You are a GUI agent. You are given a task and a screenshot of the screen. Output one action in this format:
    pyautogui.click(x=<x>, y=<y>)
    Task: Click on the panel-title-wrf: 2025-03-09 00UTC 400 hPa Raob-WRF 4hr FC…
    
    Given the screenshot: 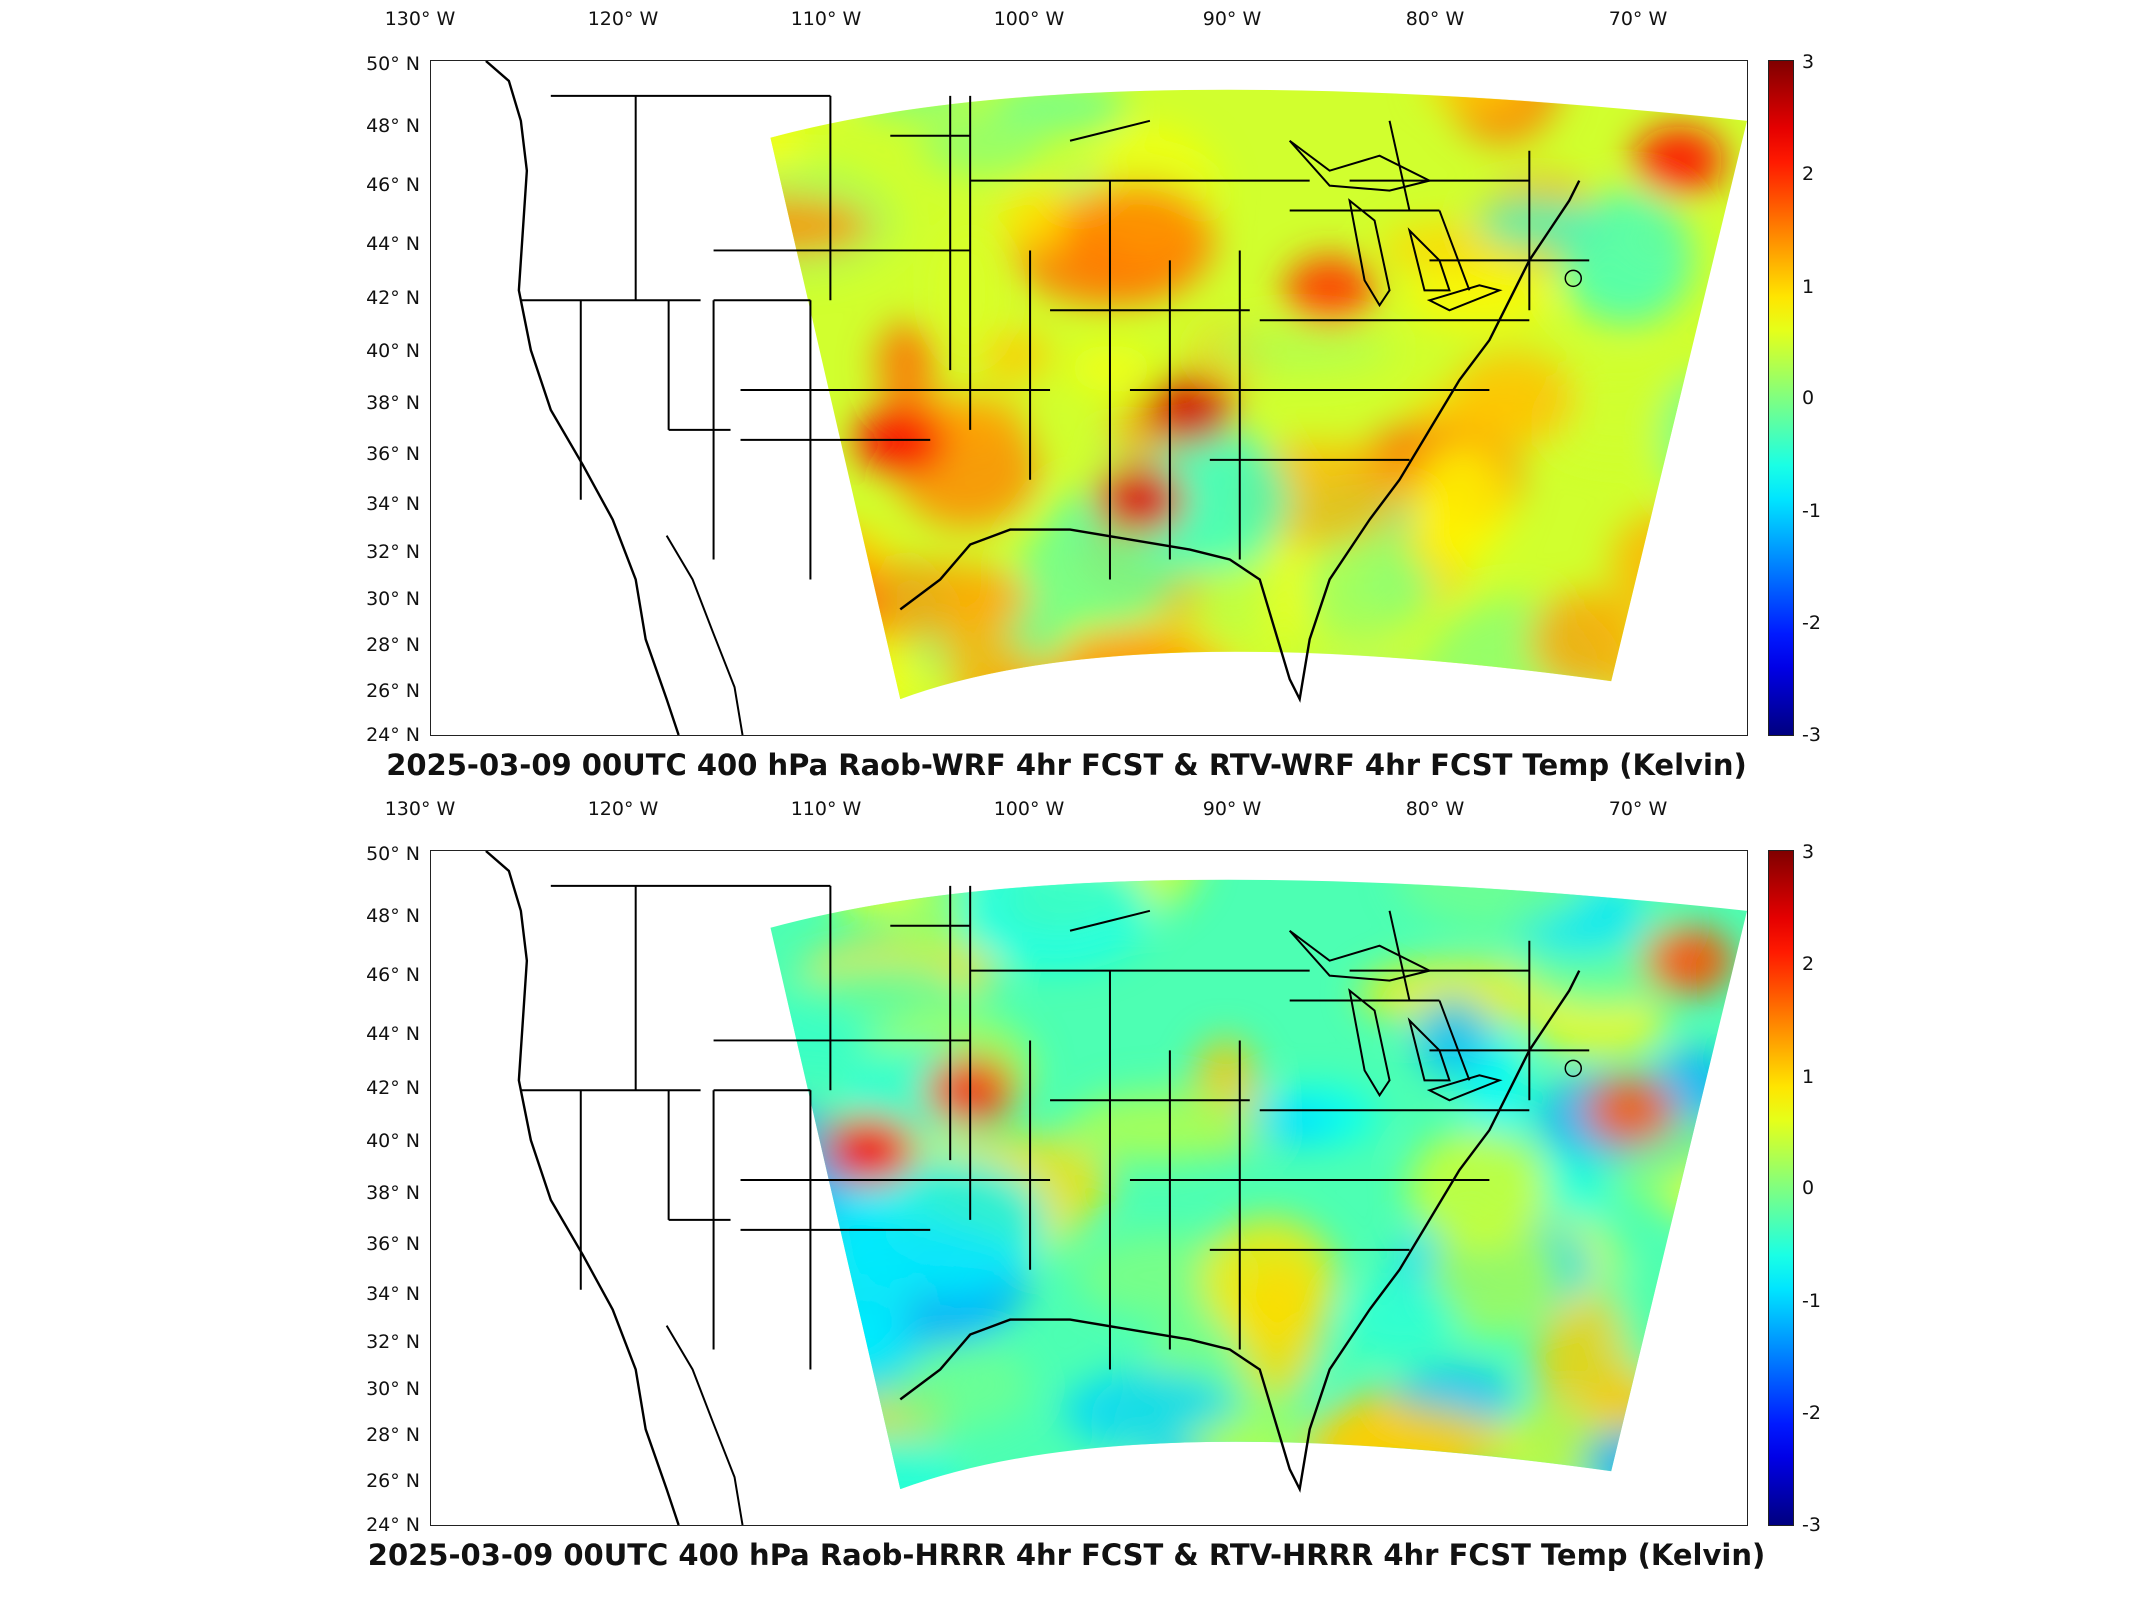 What is the action you would take?
    pyautogui.click(x=1066, y=765)
    